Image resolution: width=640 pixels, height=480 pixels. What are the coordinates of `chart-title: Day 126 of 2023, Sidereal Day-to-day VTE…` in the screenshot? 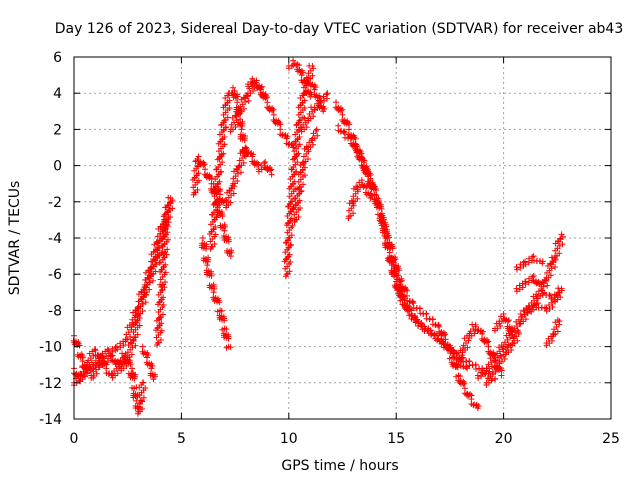 It's located at (339, 29).